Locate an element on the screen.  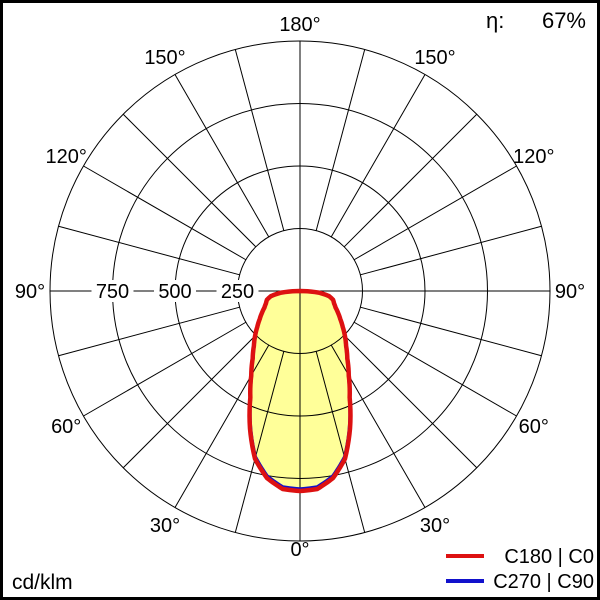
angle-label-0: 0° is located at coordinates (299, 550).